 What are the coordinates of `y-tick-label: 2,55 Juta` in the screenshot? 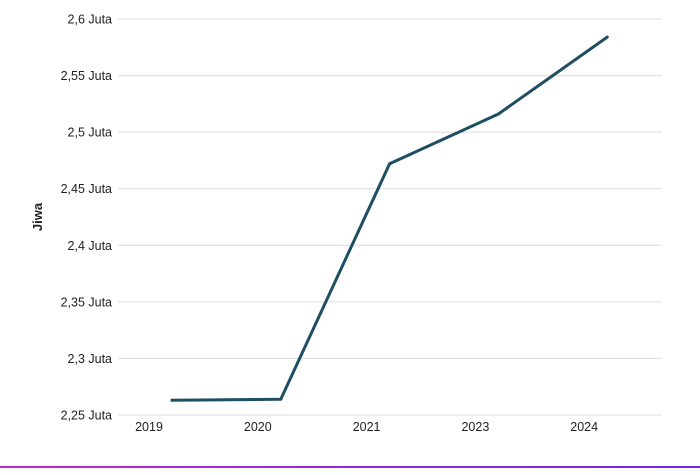 It's located at (86, 76).